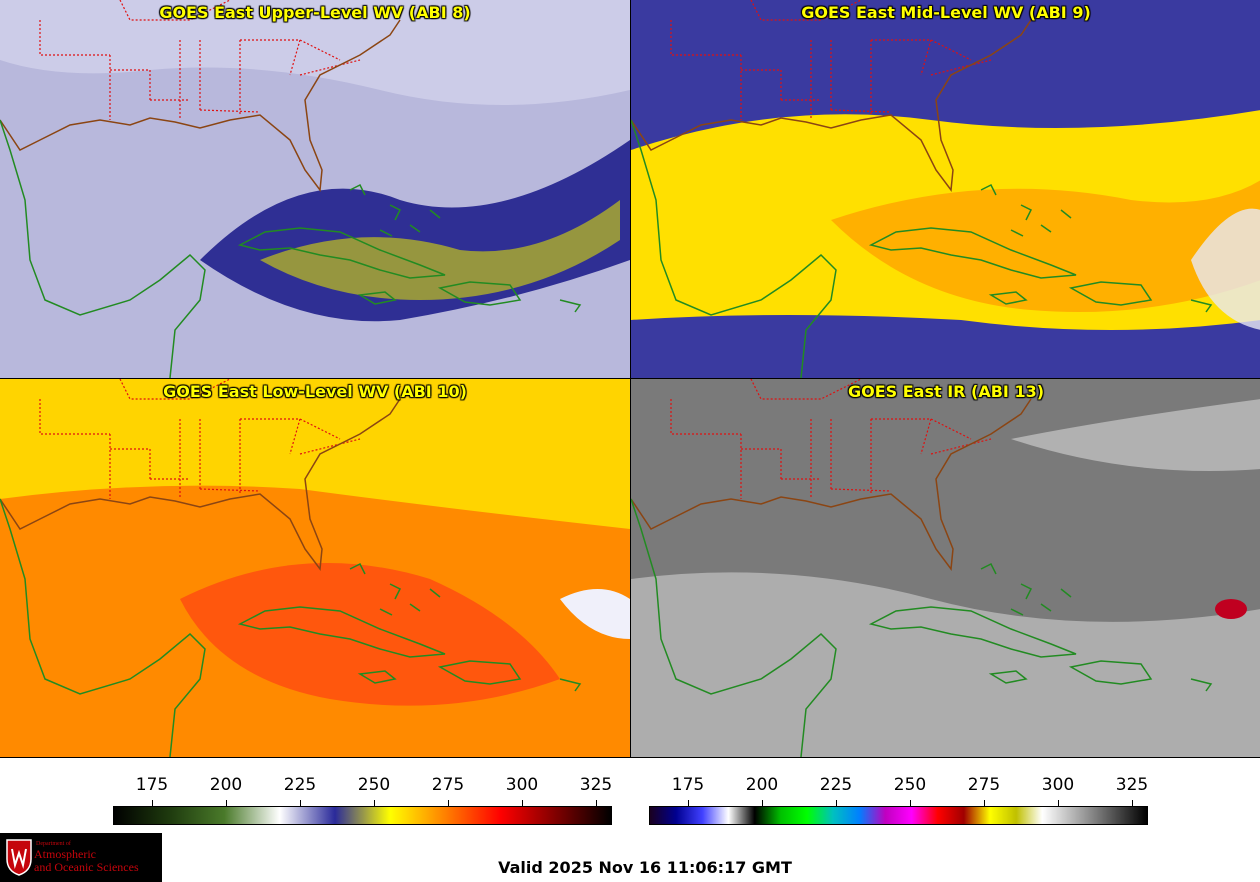  Describe the element at coordinates (984, 785) in the screenshot. I see `colorbar-tick-label: 275` at that location.